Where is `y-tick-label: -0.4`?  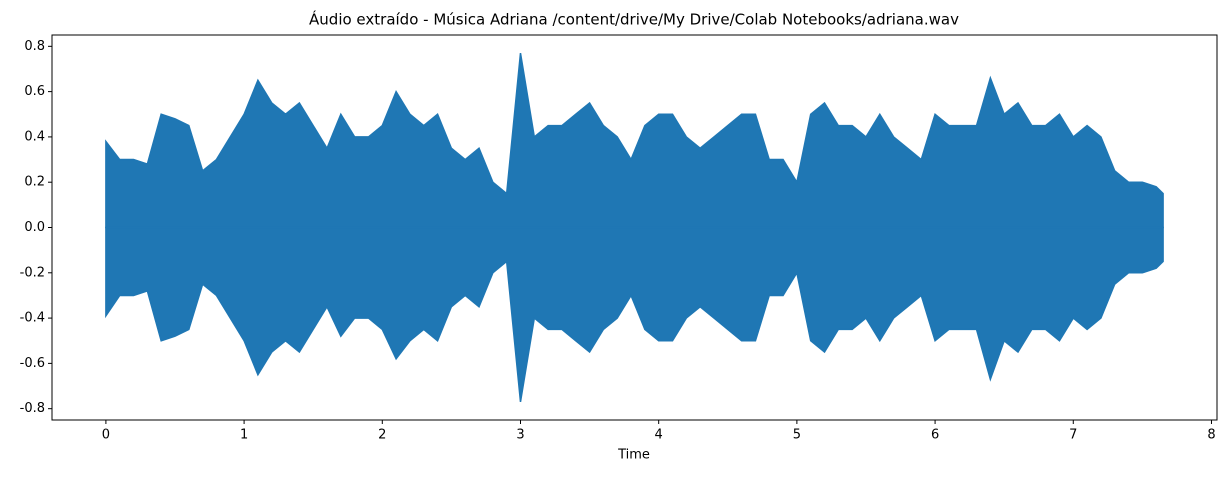
y-tick-label: -0.4 is located at coordinates (32, 318).